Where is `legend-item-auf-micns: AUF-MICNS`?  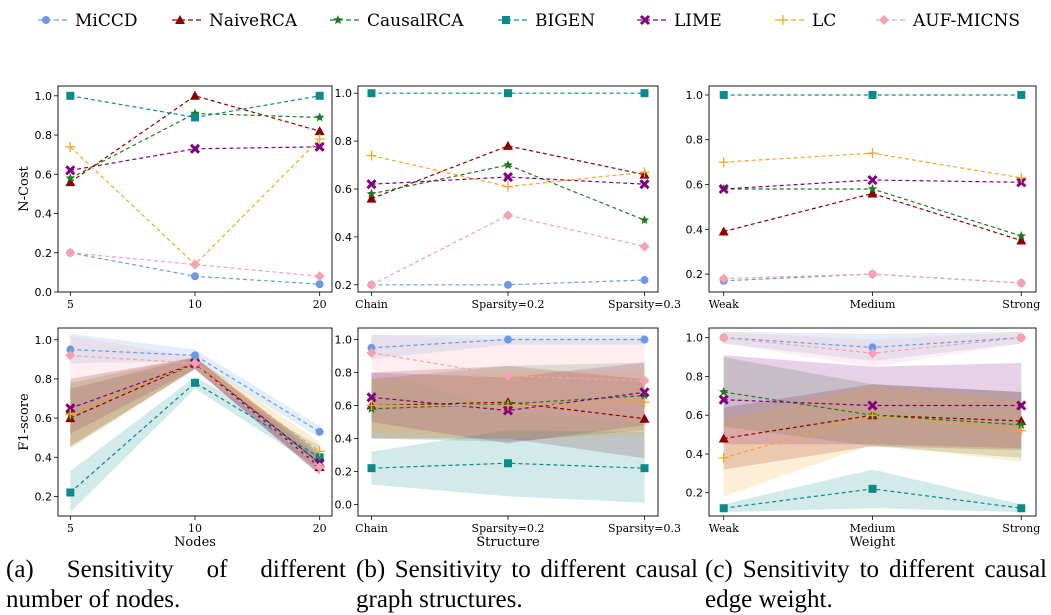
legend-item-auf-micns: AUF-MICNS is located at coordinates (948, 21).